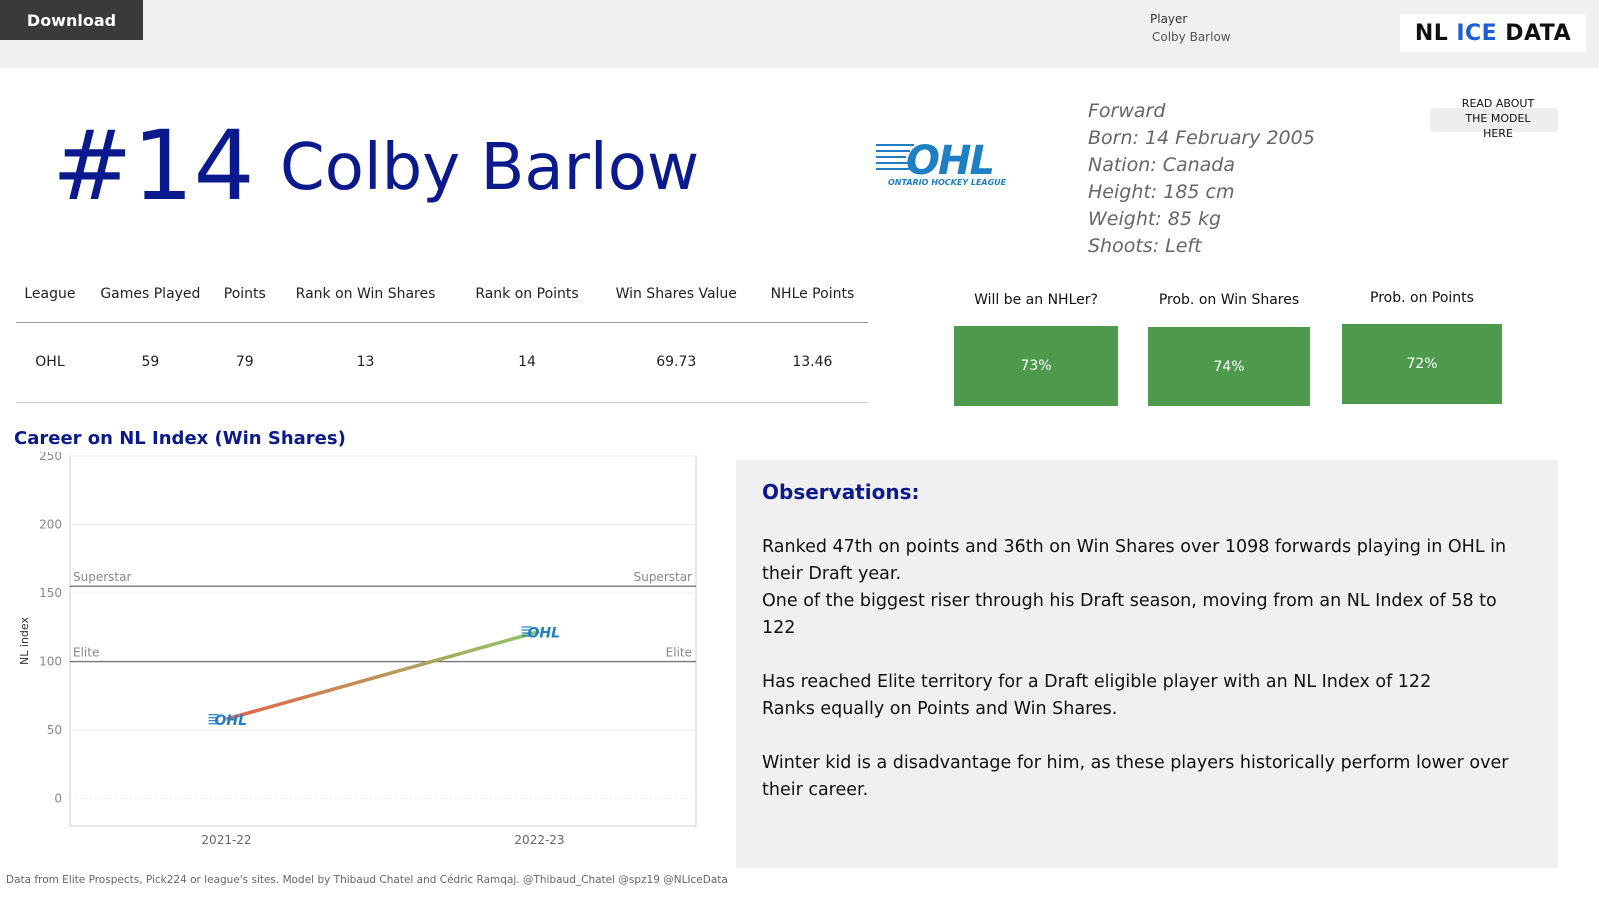  What do you see at coordinates (1169, 19) in the screenshot?
I see `player-filter-label: Player` at bounding box center [1169, 19].